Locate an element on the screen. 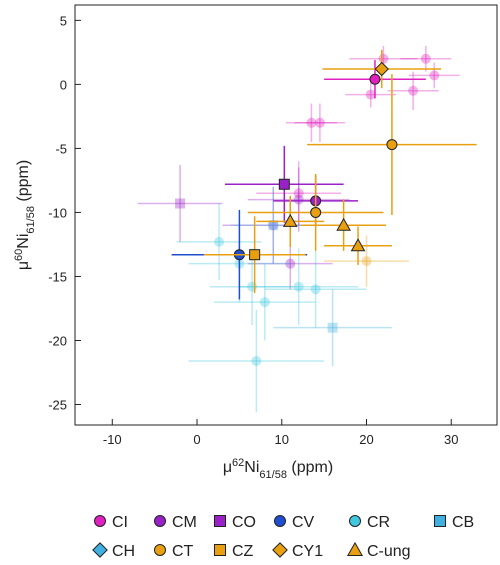 The image size is (500, 565). legend-label: CZ is located at coordinates (243, 551).